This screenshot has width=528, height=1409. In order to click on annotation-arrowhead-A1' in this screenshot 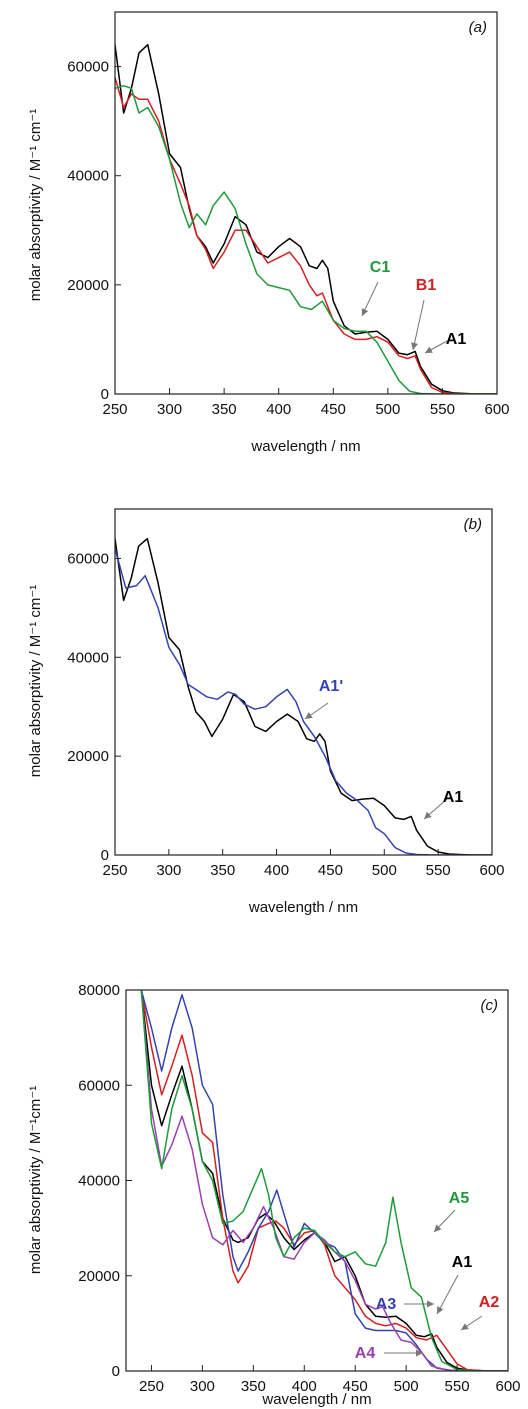, I will do `click(309, 715)`.